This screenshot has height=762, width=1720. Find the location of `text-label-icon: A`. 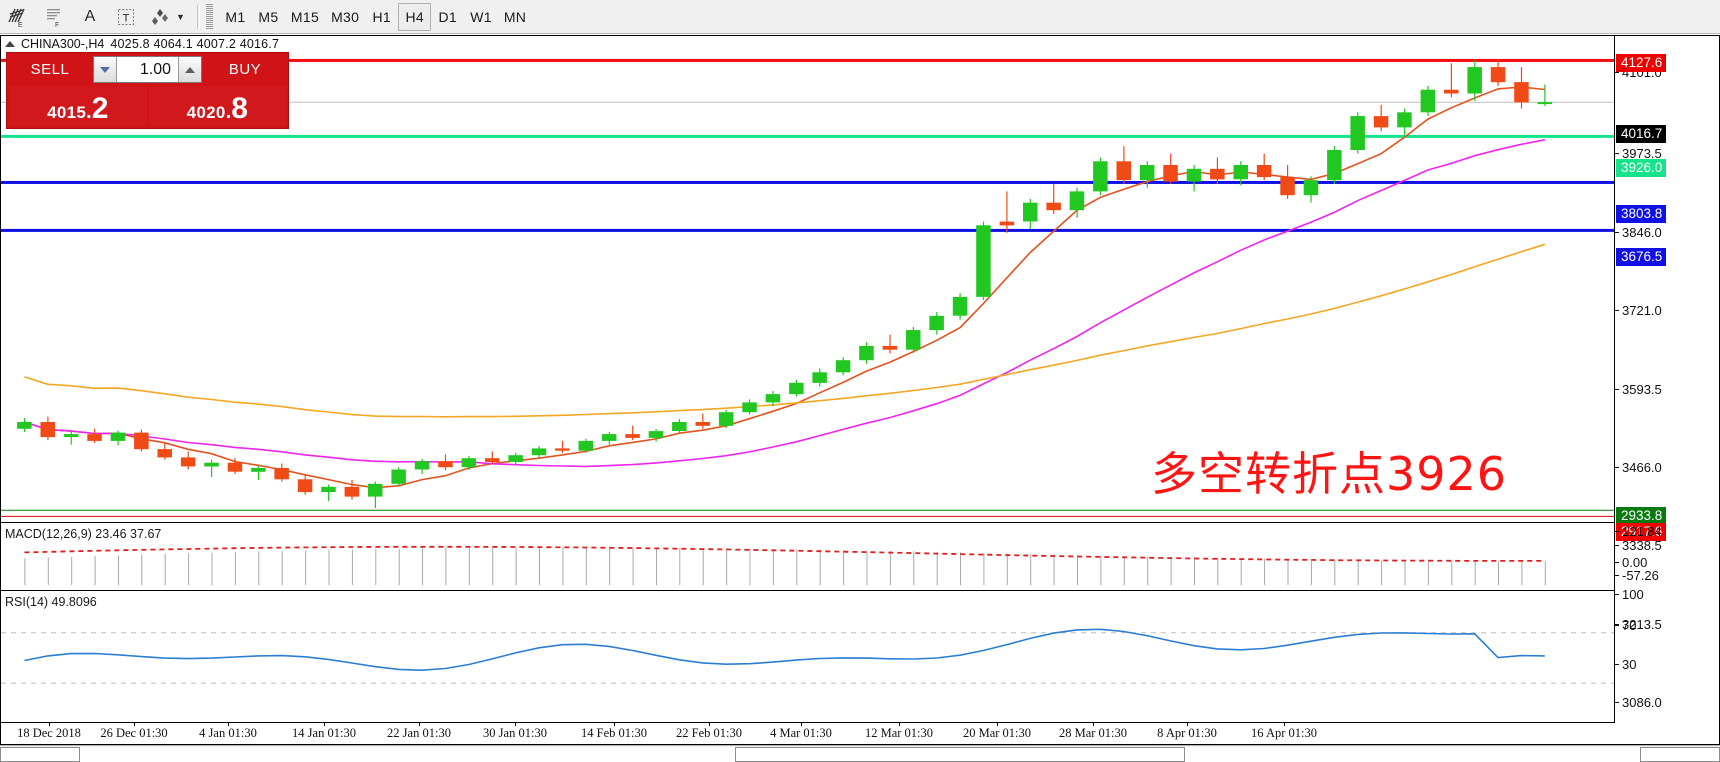

text-label-icon: A is located at coordinates (90, 16).